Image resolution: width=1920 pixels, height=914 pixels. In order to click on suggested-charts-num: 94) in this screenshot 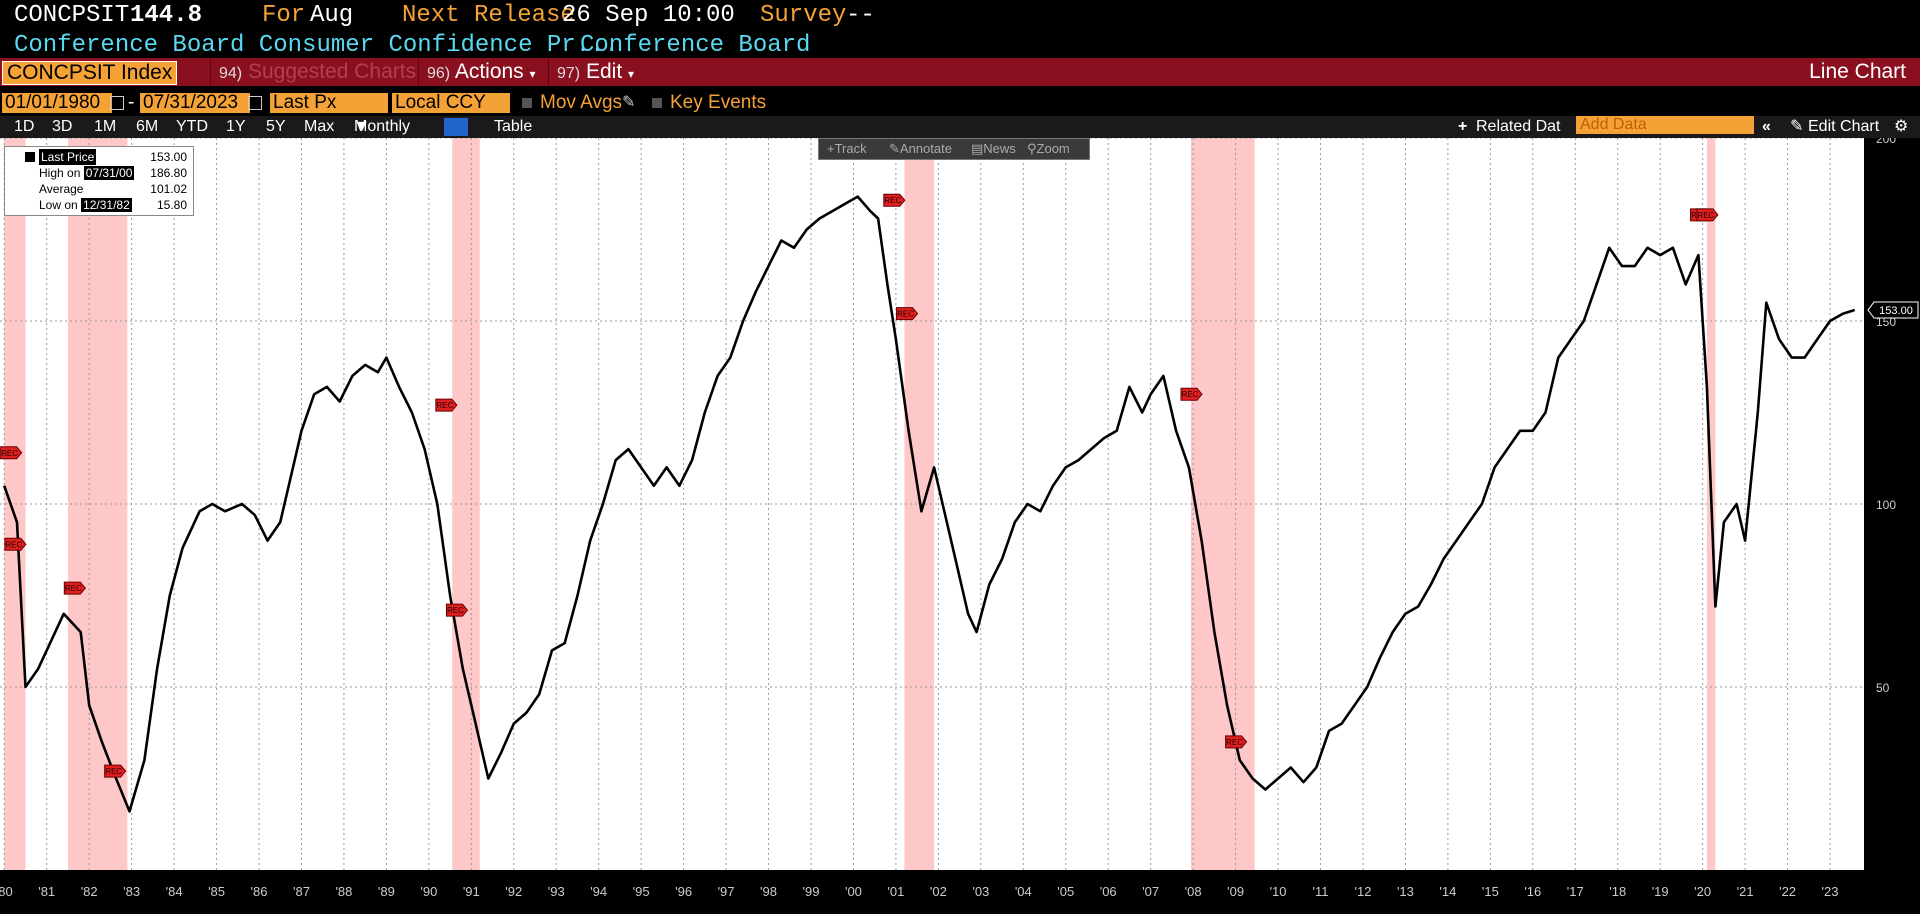, I will do `click(231, 73)`.